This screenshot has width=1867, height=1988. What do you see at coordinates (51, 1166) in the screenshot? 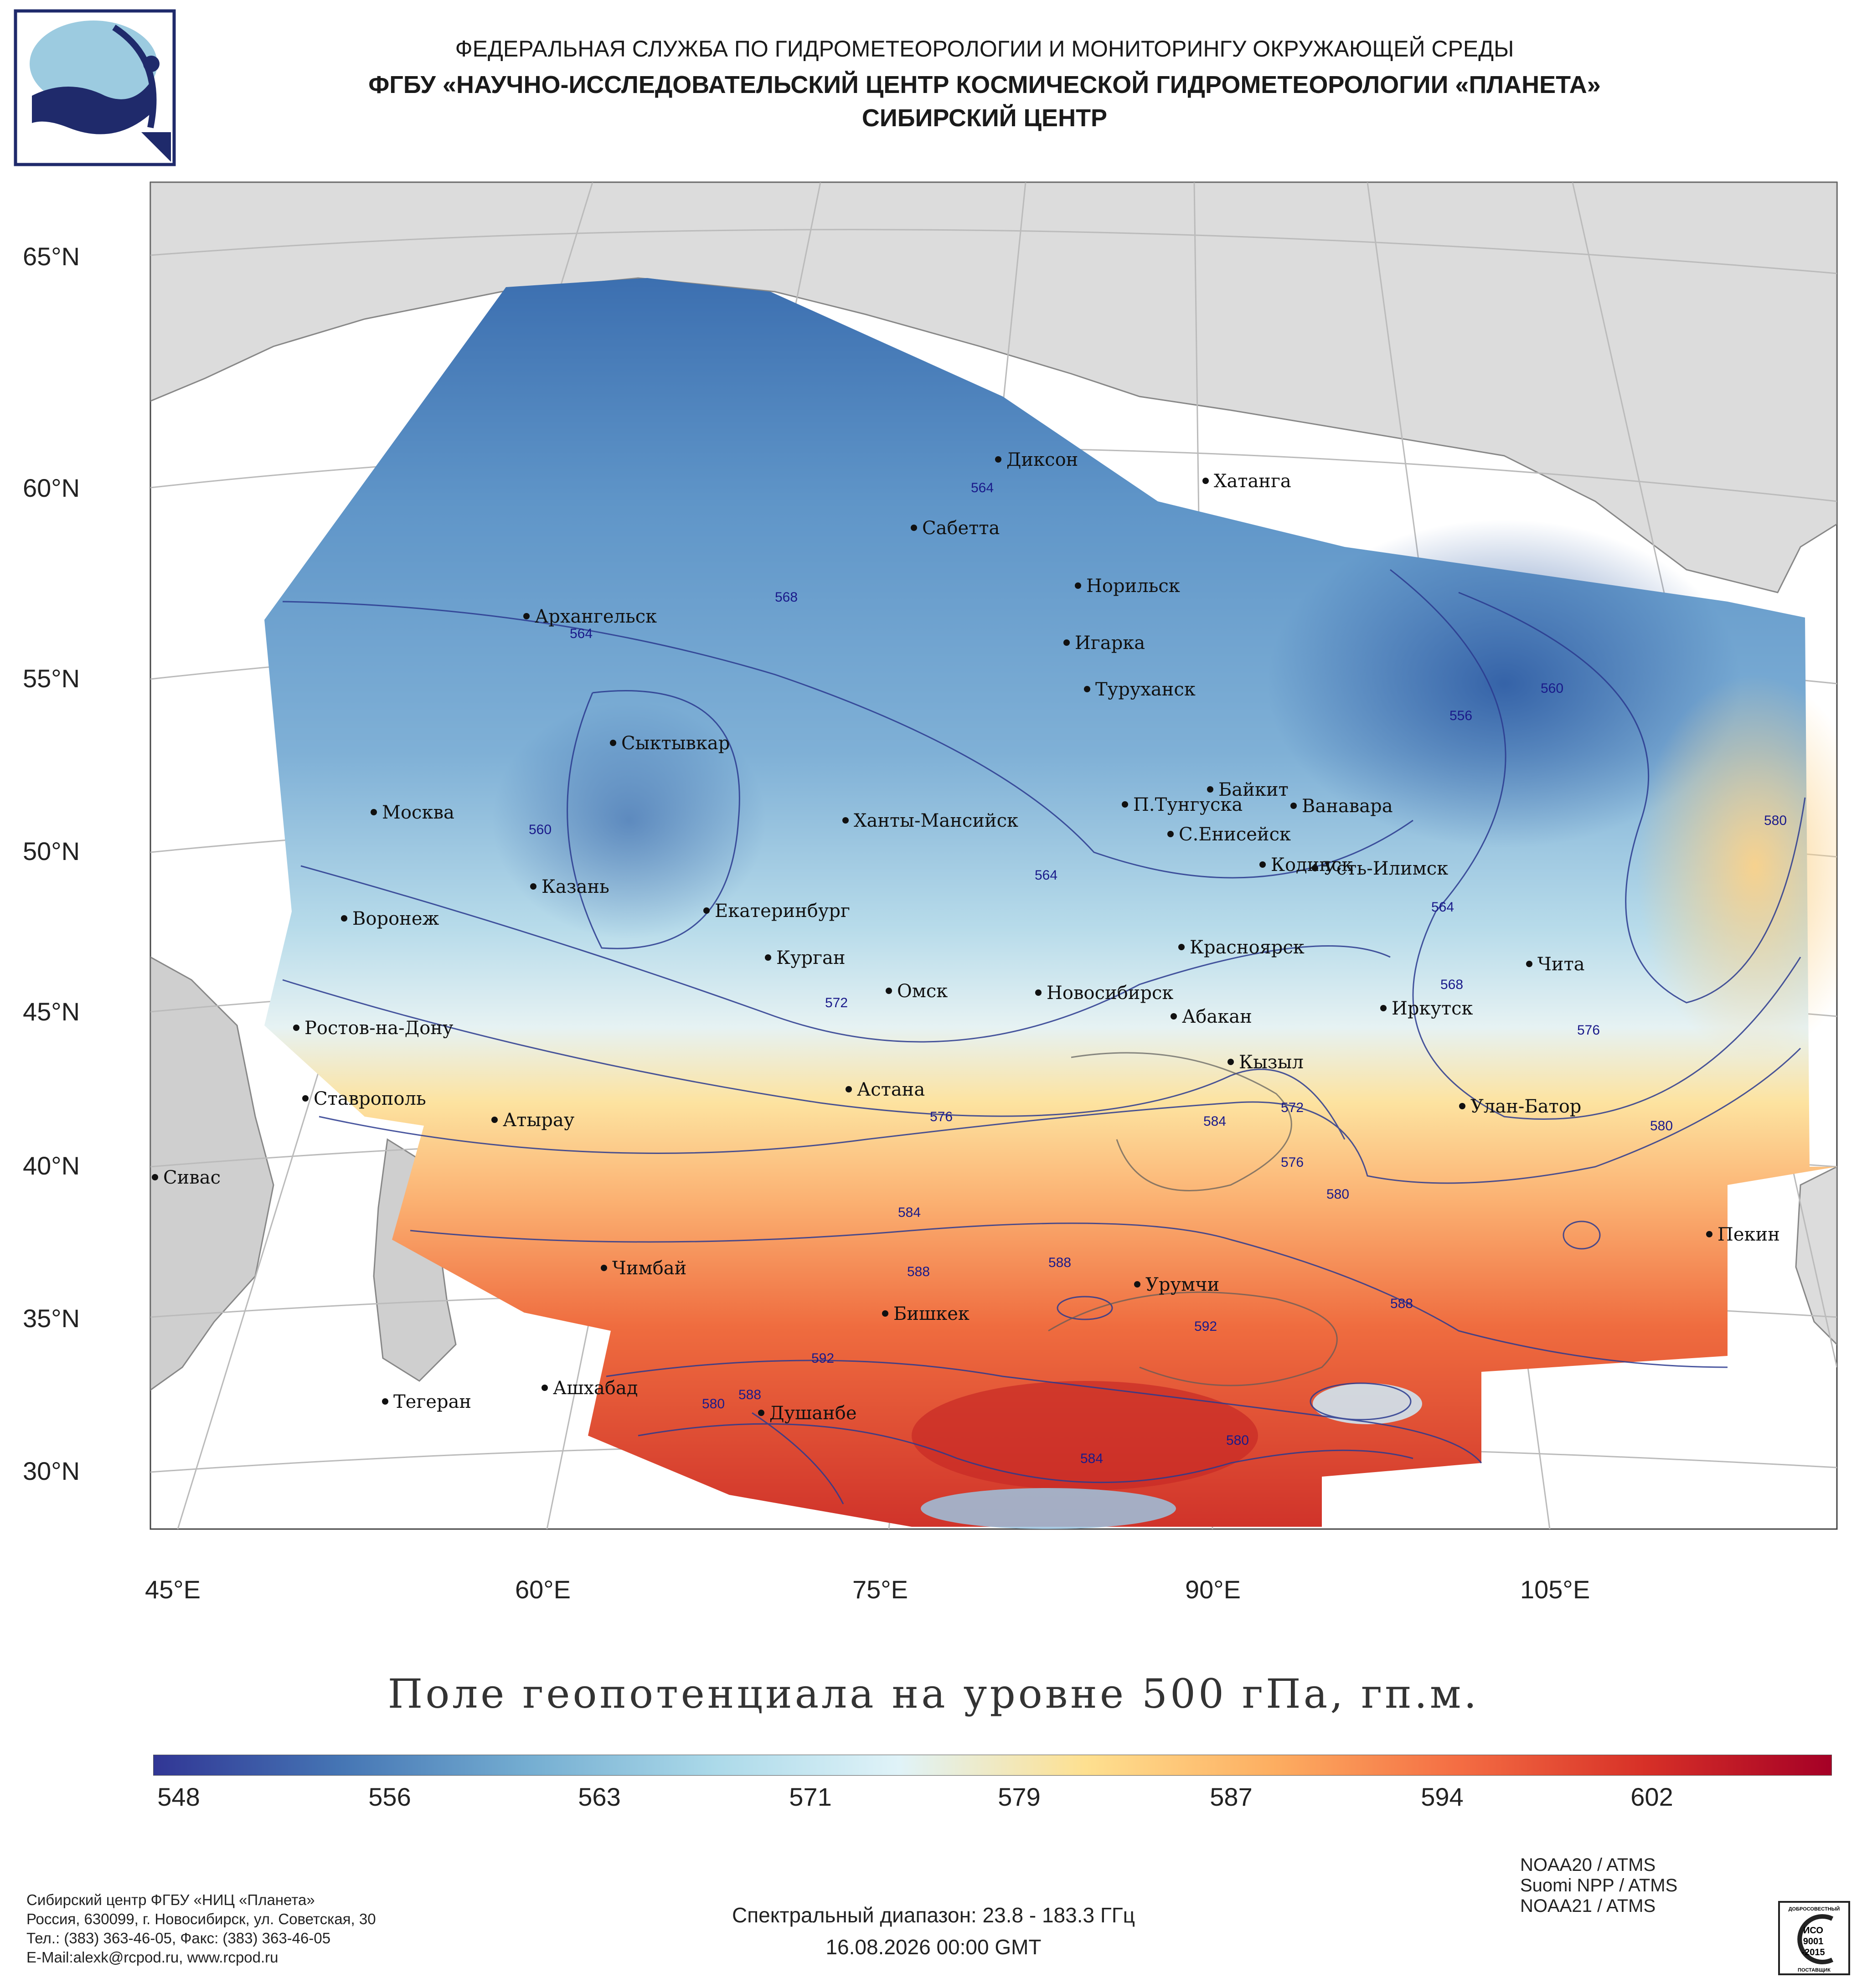
I see `lat-label: 40°N` at bounding box center [51, 1166].